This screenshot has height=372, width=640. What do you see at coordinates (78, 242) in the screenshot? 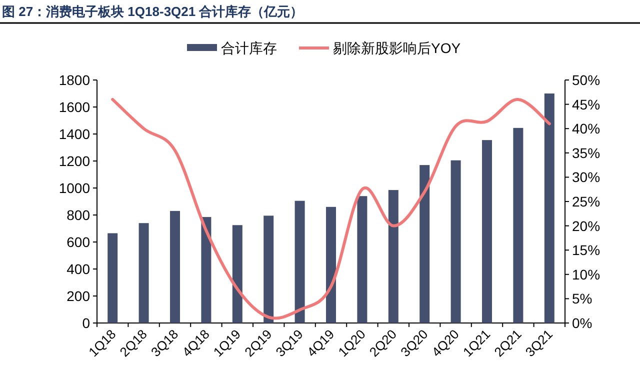
I see `y-tick-label: 600` at bounding box center [78, 242].